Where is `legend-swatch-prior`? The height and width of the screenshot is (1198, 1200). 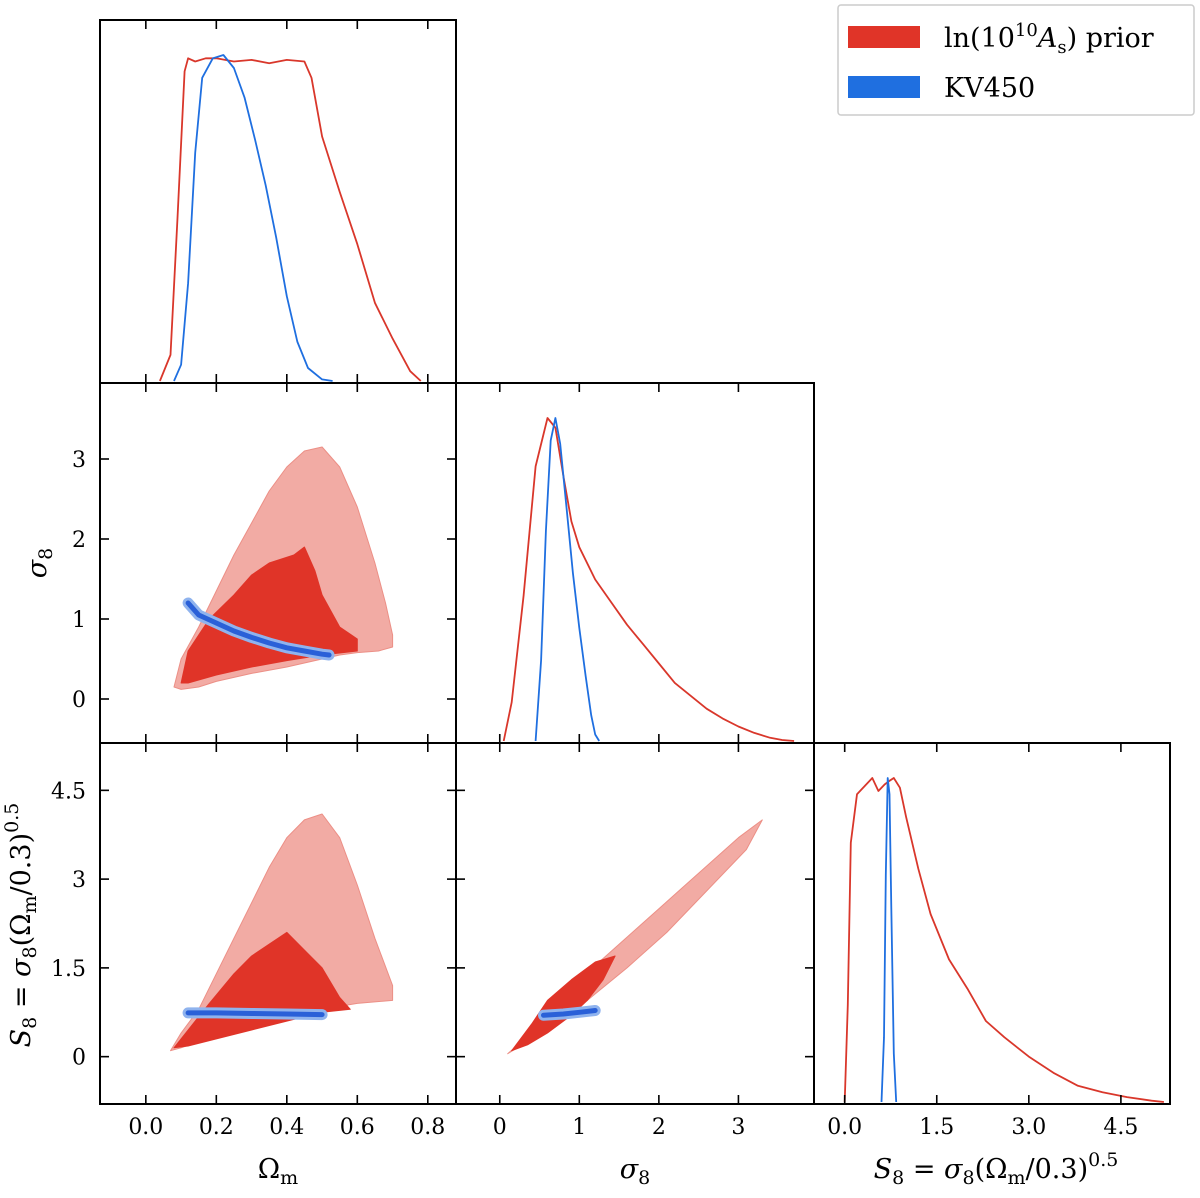
legend-swatch-prior is located at coordinates (884, 37).